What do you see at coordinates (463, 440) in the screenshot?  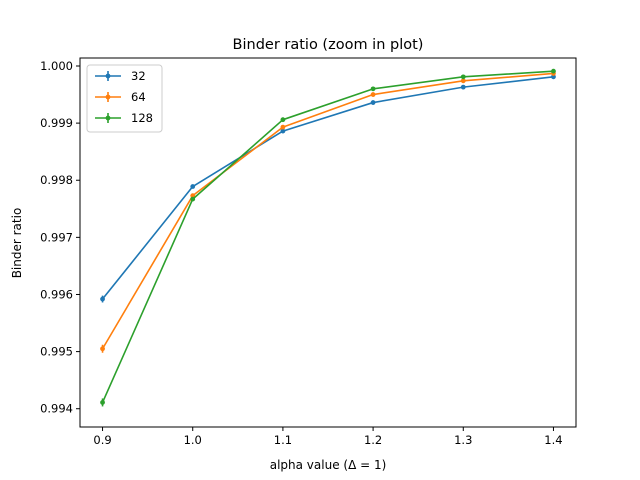 I see `x-tick-label: 1.3` at bounding box center [463, 440].